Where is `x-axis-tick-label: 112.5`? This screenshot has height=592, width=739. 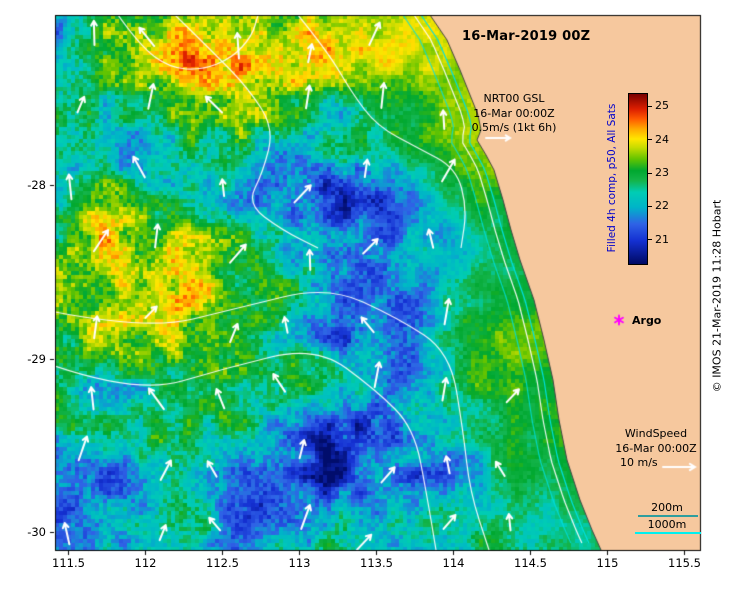 x-axis-tick-label: 112.5 is located at coordinates (222, 563).